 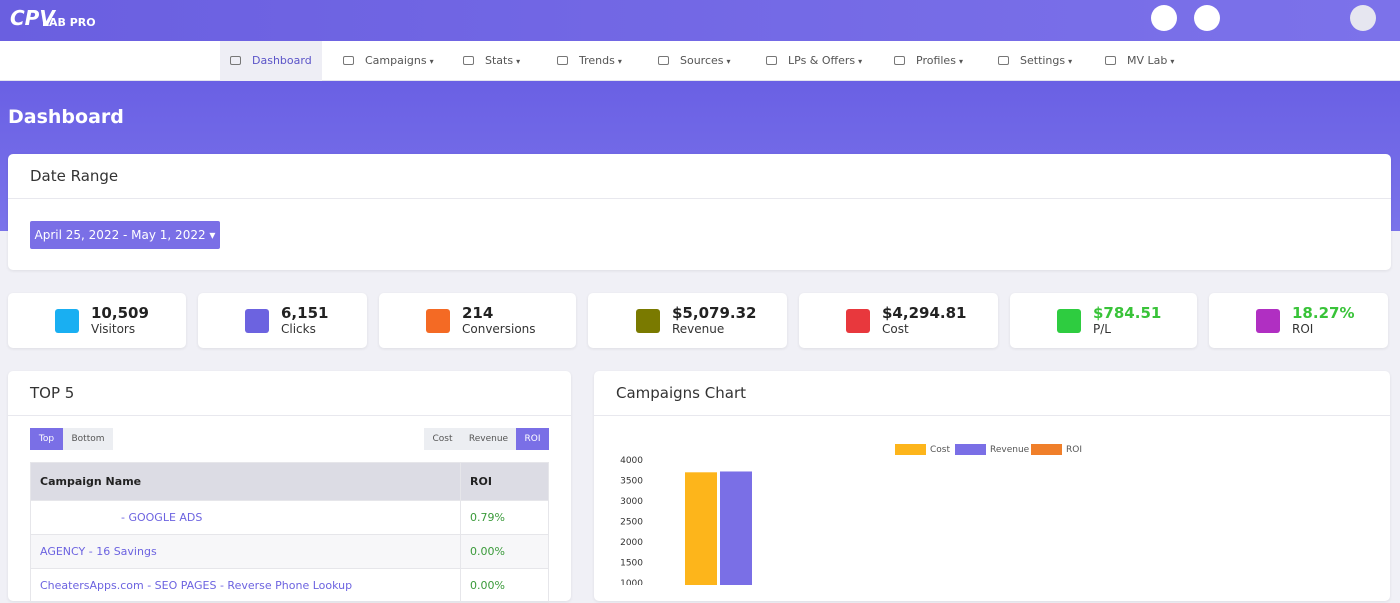 I want to click on dark-mode-button, so click(x=1164, y=18).